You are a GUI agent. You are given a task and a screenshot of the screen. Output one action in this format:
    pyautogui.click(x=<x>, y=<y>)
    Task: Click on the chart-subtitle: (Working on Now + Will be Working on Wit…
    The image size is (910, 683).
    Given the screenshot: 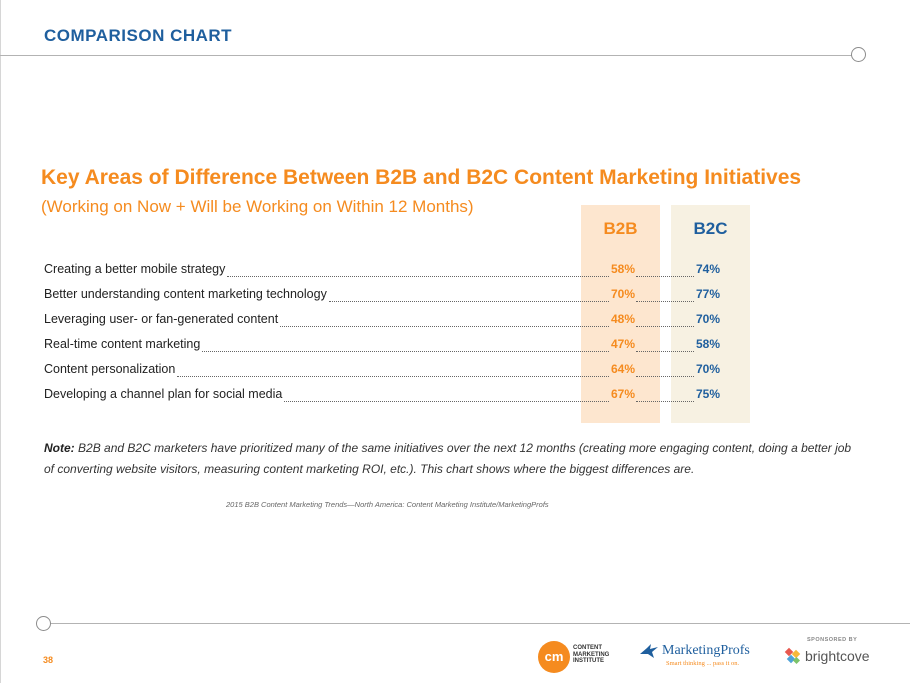 What is the action you would take?
    pyautogui.click(x=257, y=206)
    